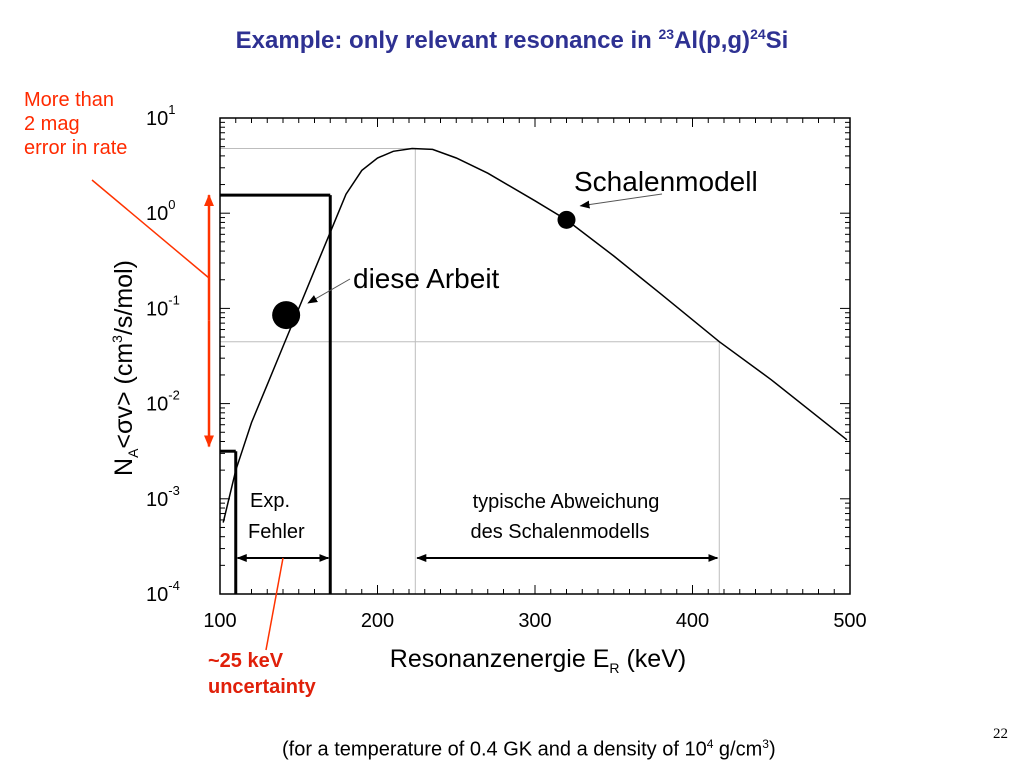 The image size is (1024, 768). I want to click on left-note-connector, so click(150, 229).